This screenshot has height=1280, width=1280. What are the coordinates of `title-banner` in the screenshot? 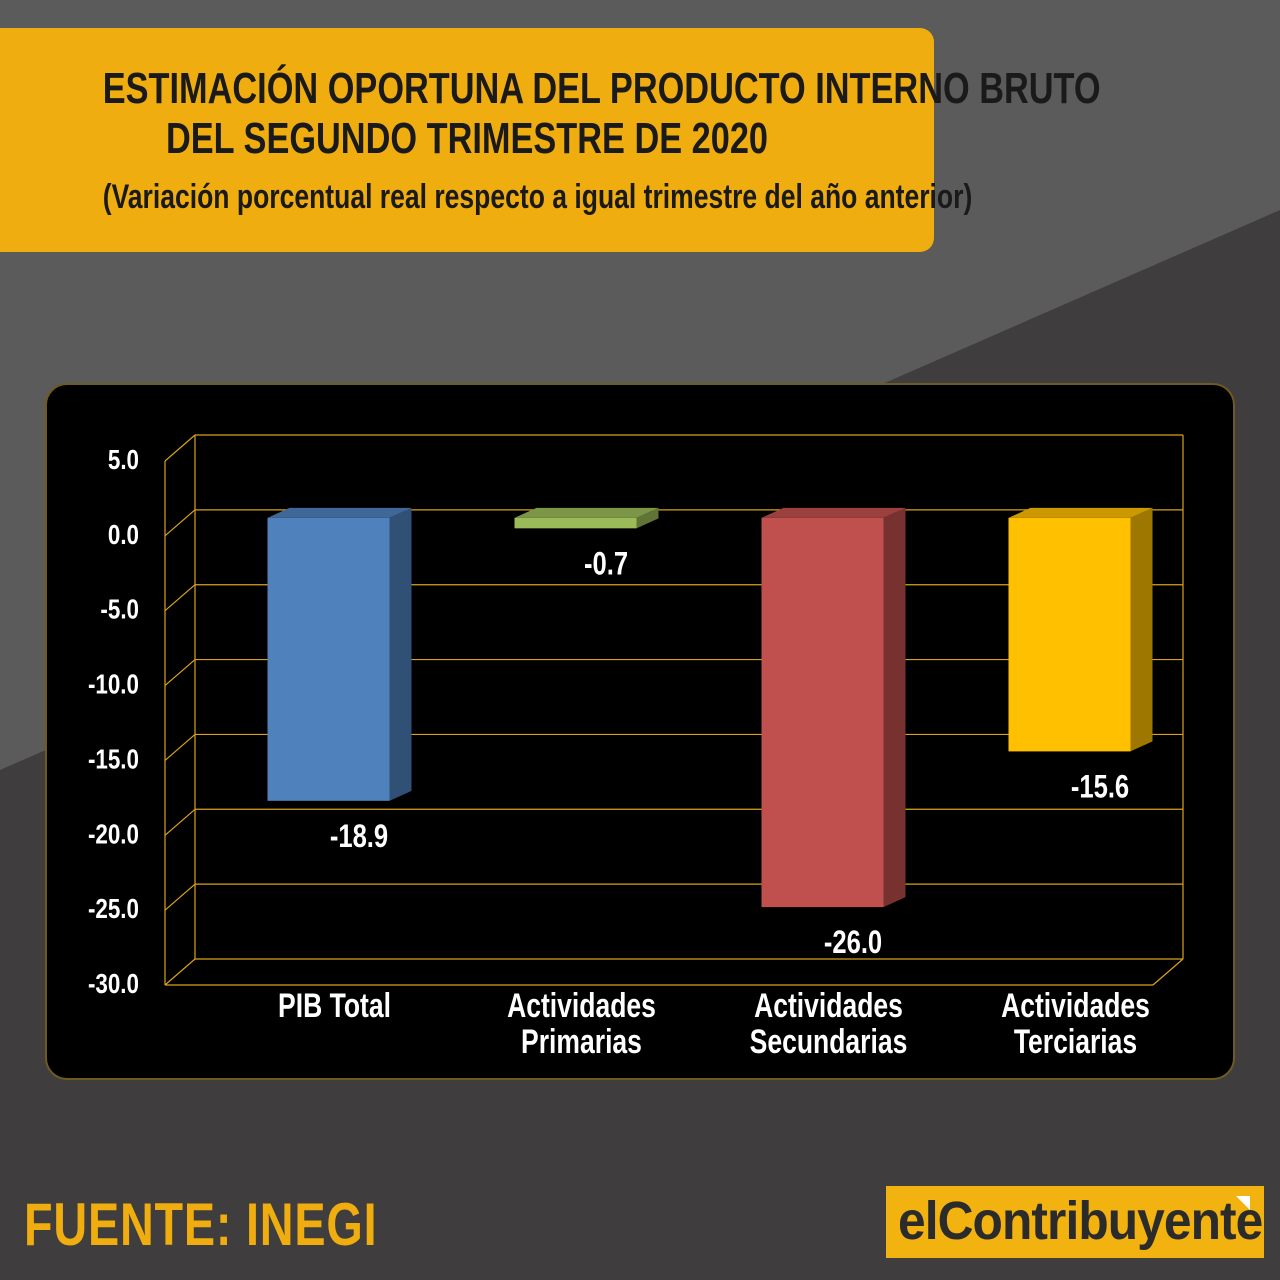 It's located at (467, 140).